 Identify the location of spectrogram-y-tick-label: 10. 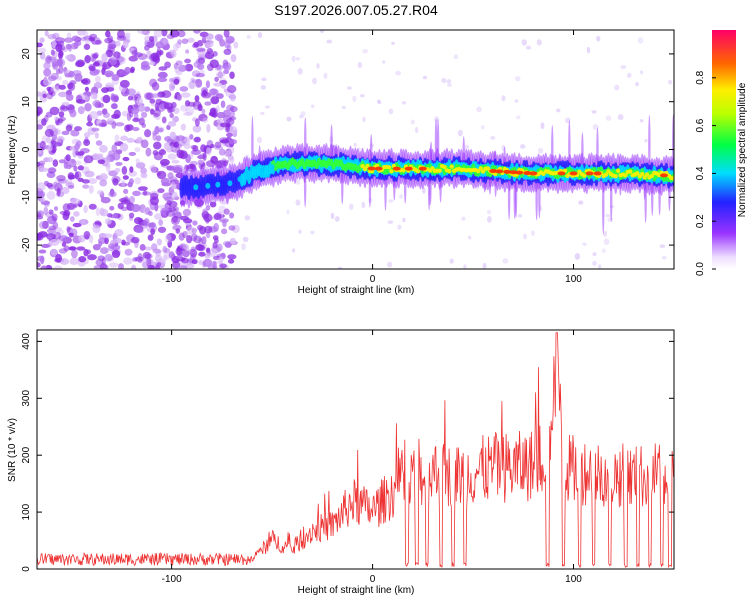
(26, 102).